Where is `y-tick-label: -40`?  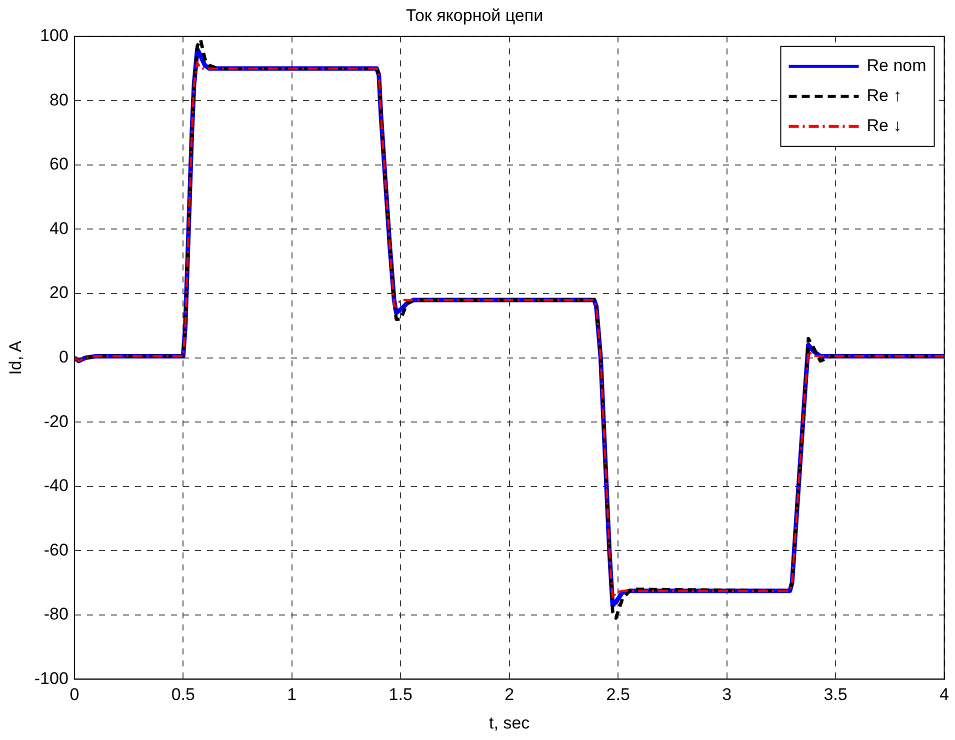 y-tick-label: -40 is located at coordinates (56, 486).